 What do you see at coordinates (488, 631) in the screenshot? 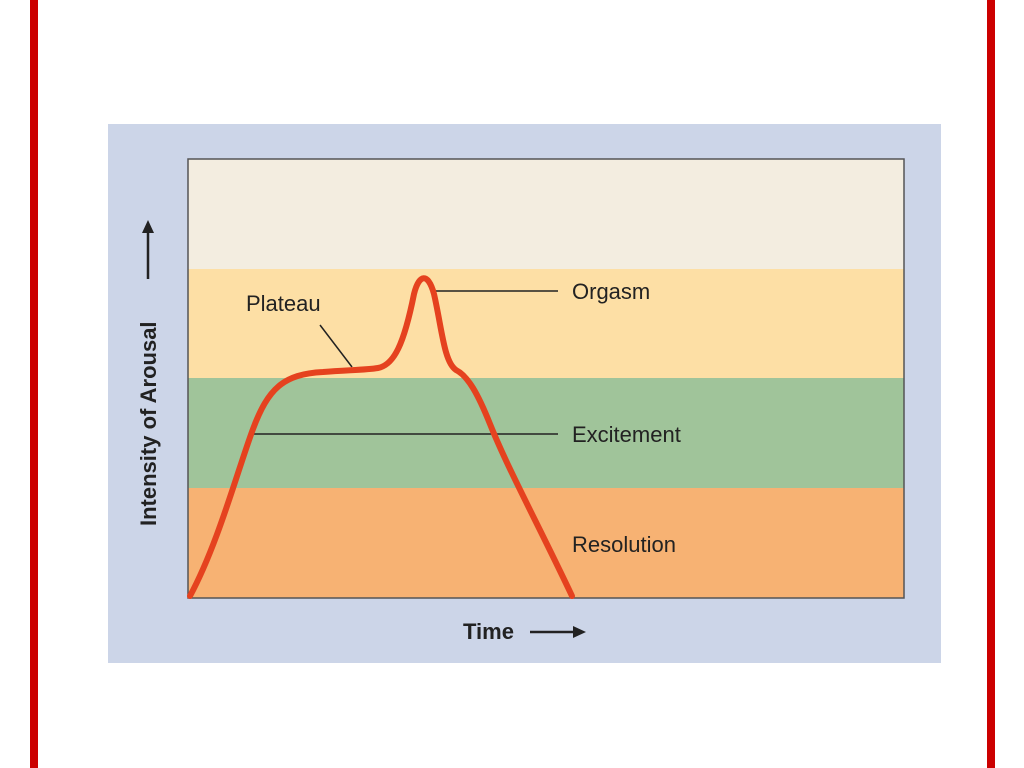
I see `x-axis-label: Time` at bounding box center [488, 631].